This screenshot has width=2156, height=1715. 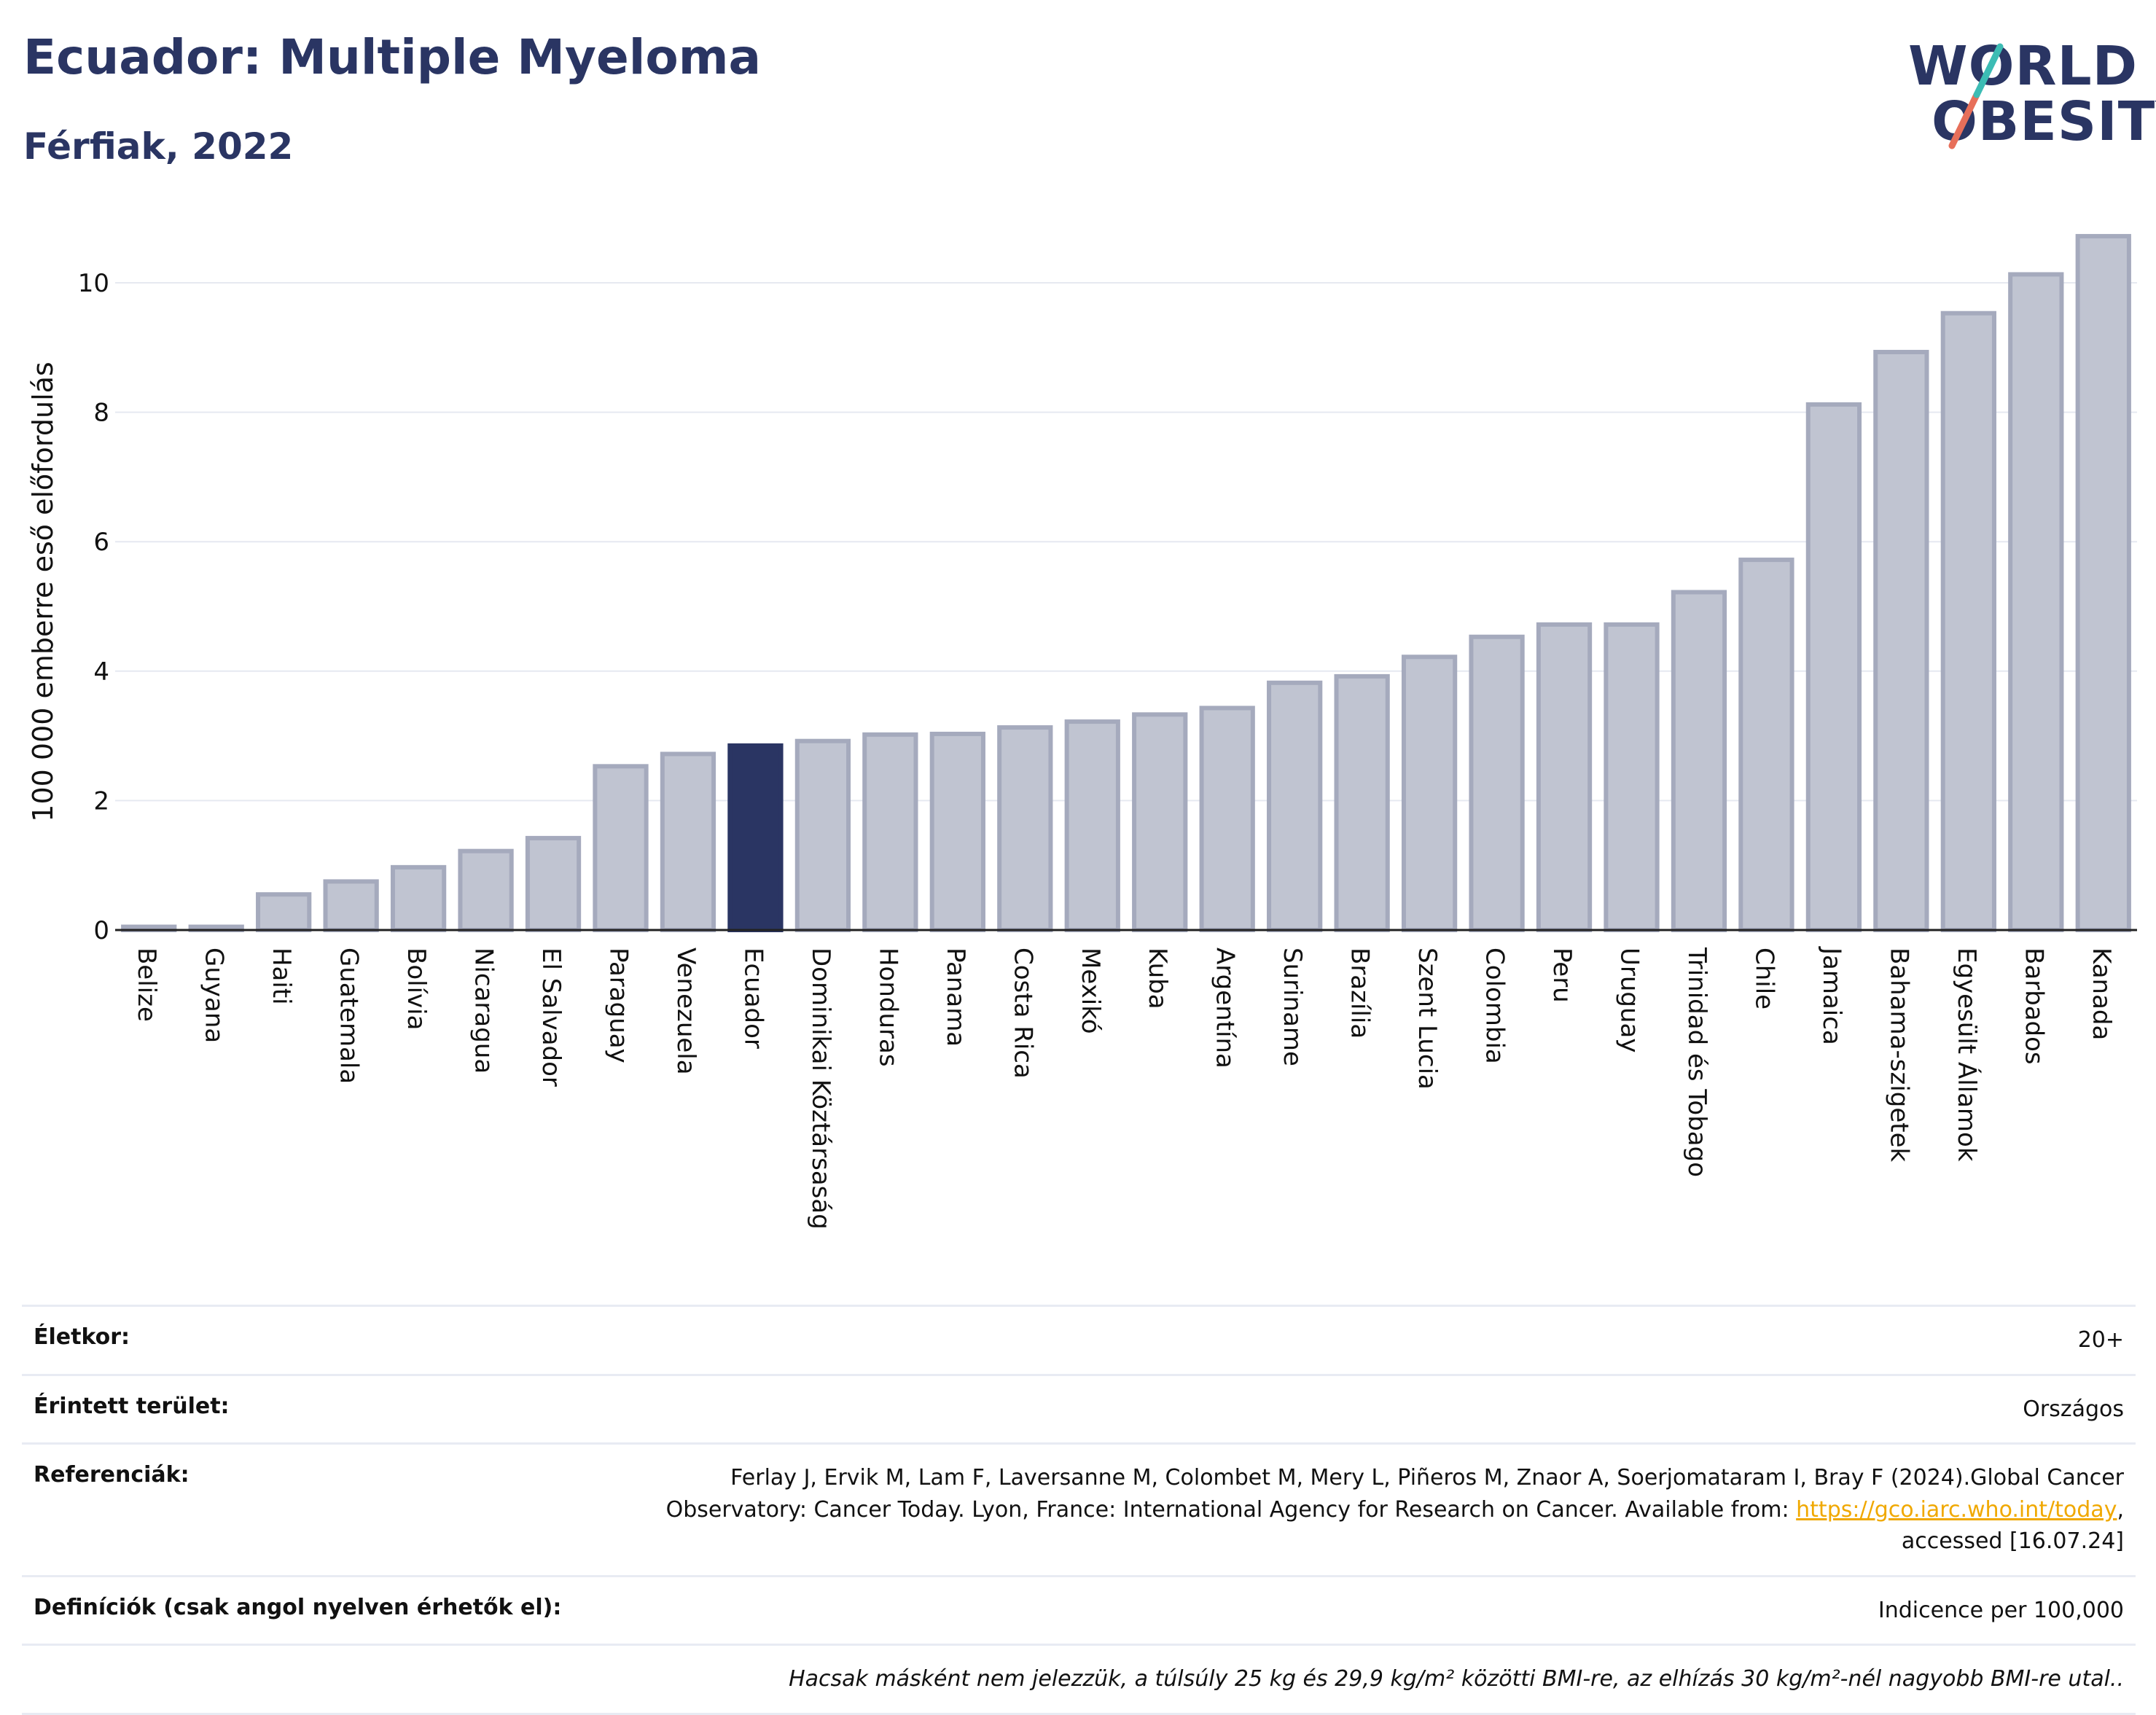 What do you see at coordinates (101, 672) in the screenshot?
I see `y-tick-label: 4` at bounding box center [101, 672].